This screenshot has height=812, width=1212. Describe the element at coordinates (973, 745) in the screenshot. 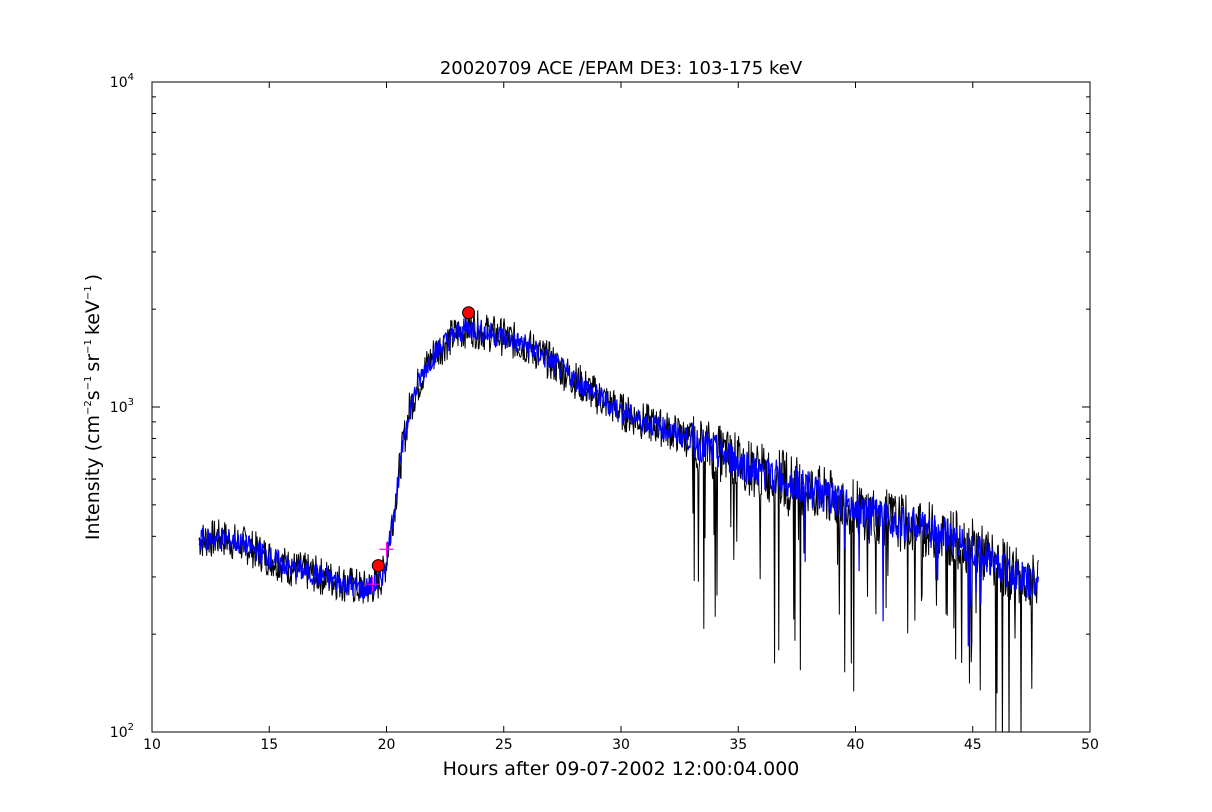

I see `x-tick-label: 45` at that location.